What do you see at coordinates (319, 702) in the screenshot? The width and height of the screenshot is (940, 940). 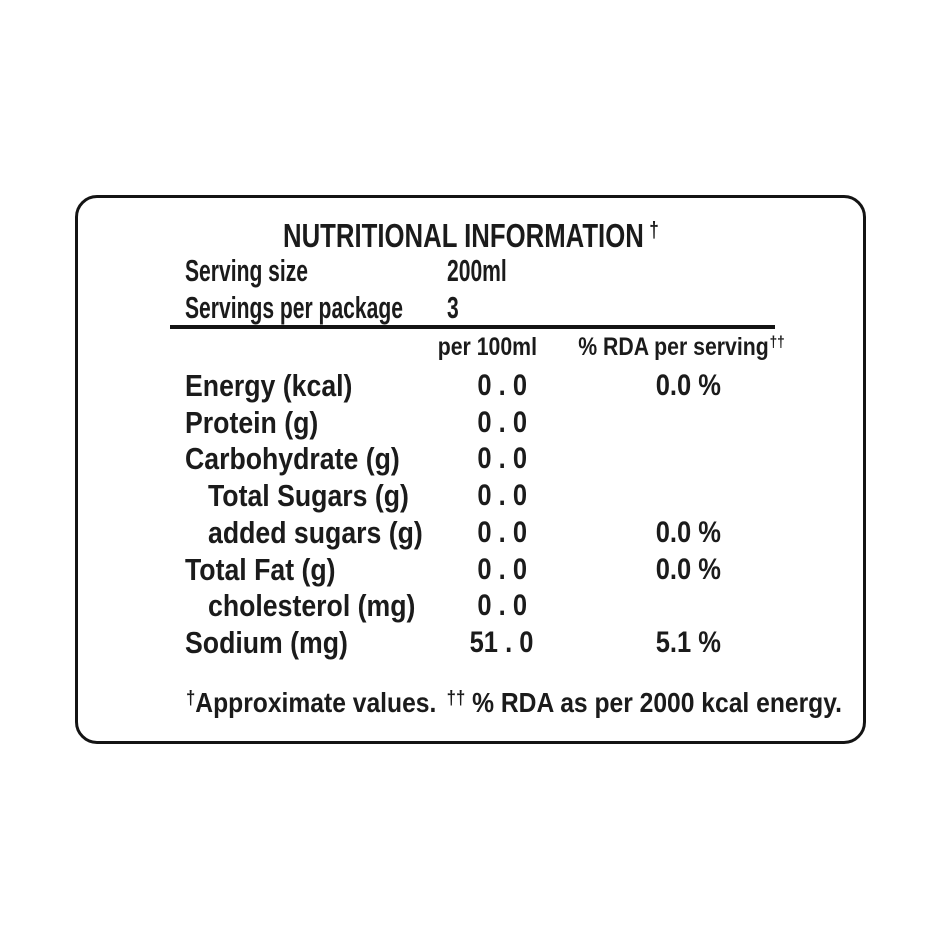 I see `footnote-part1: Approximate values.` at bounding box center [319, 702].